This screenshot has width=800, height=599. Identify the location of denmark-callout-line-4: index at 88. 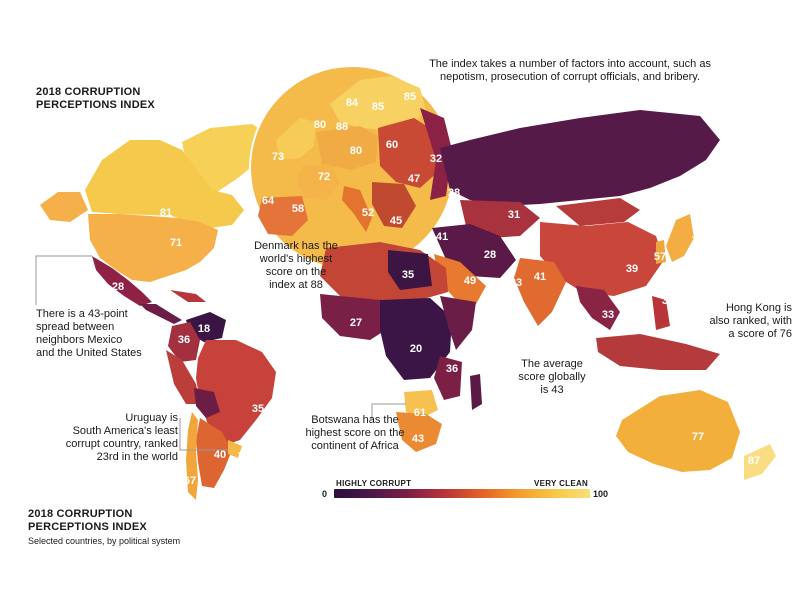
(296, 285).